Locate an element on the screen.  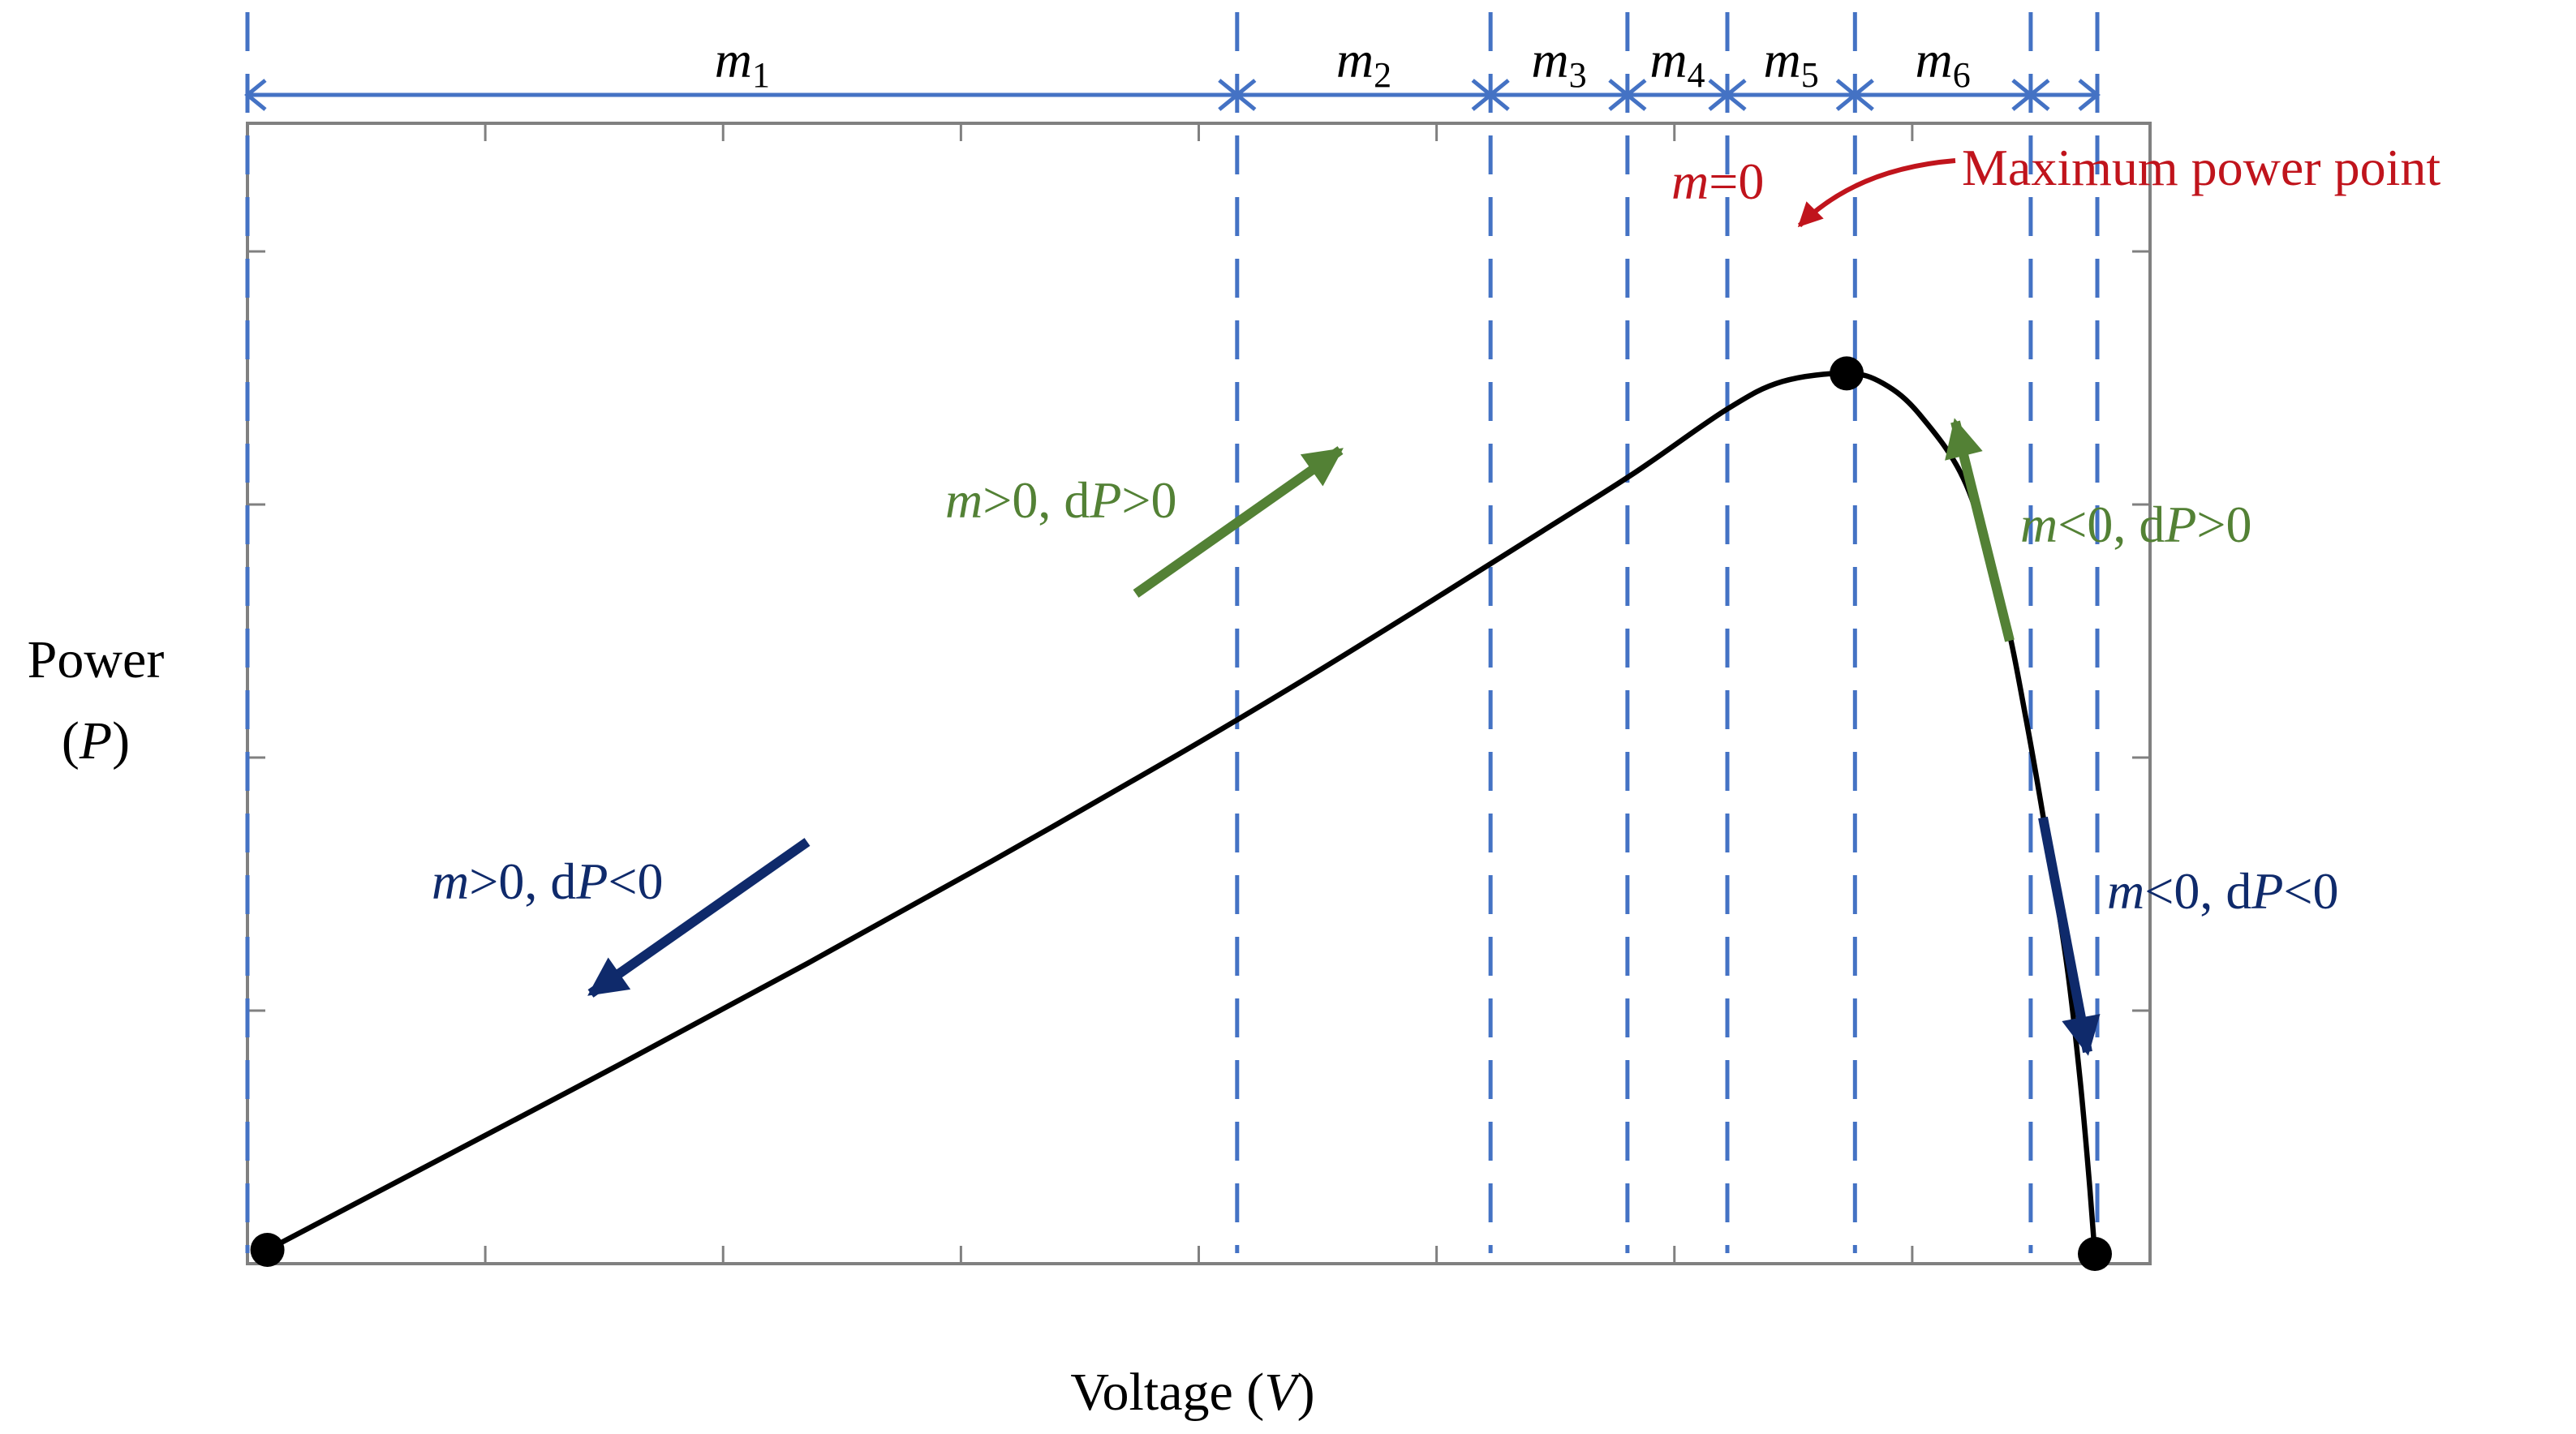
arrow-left-up is located at coordinates (1238, 522).